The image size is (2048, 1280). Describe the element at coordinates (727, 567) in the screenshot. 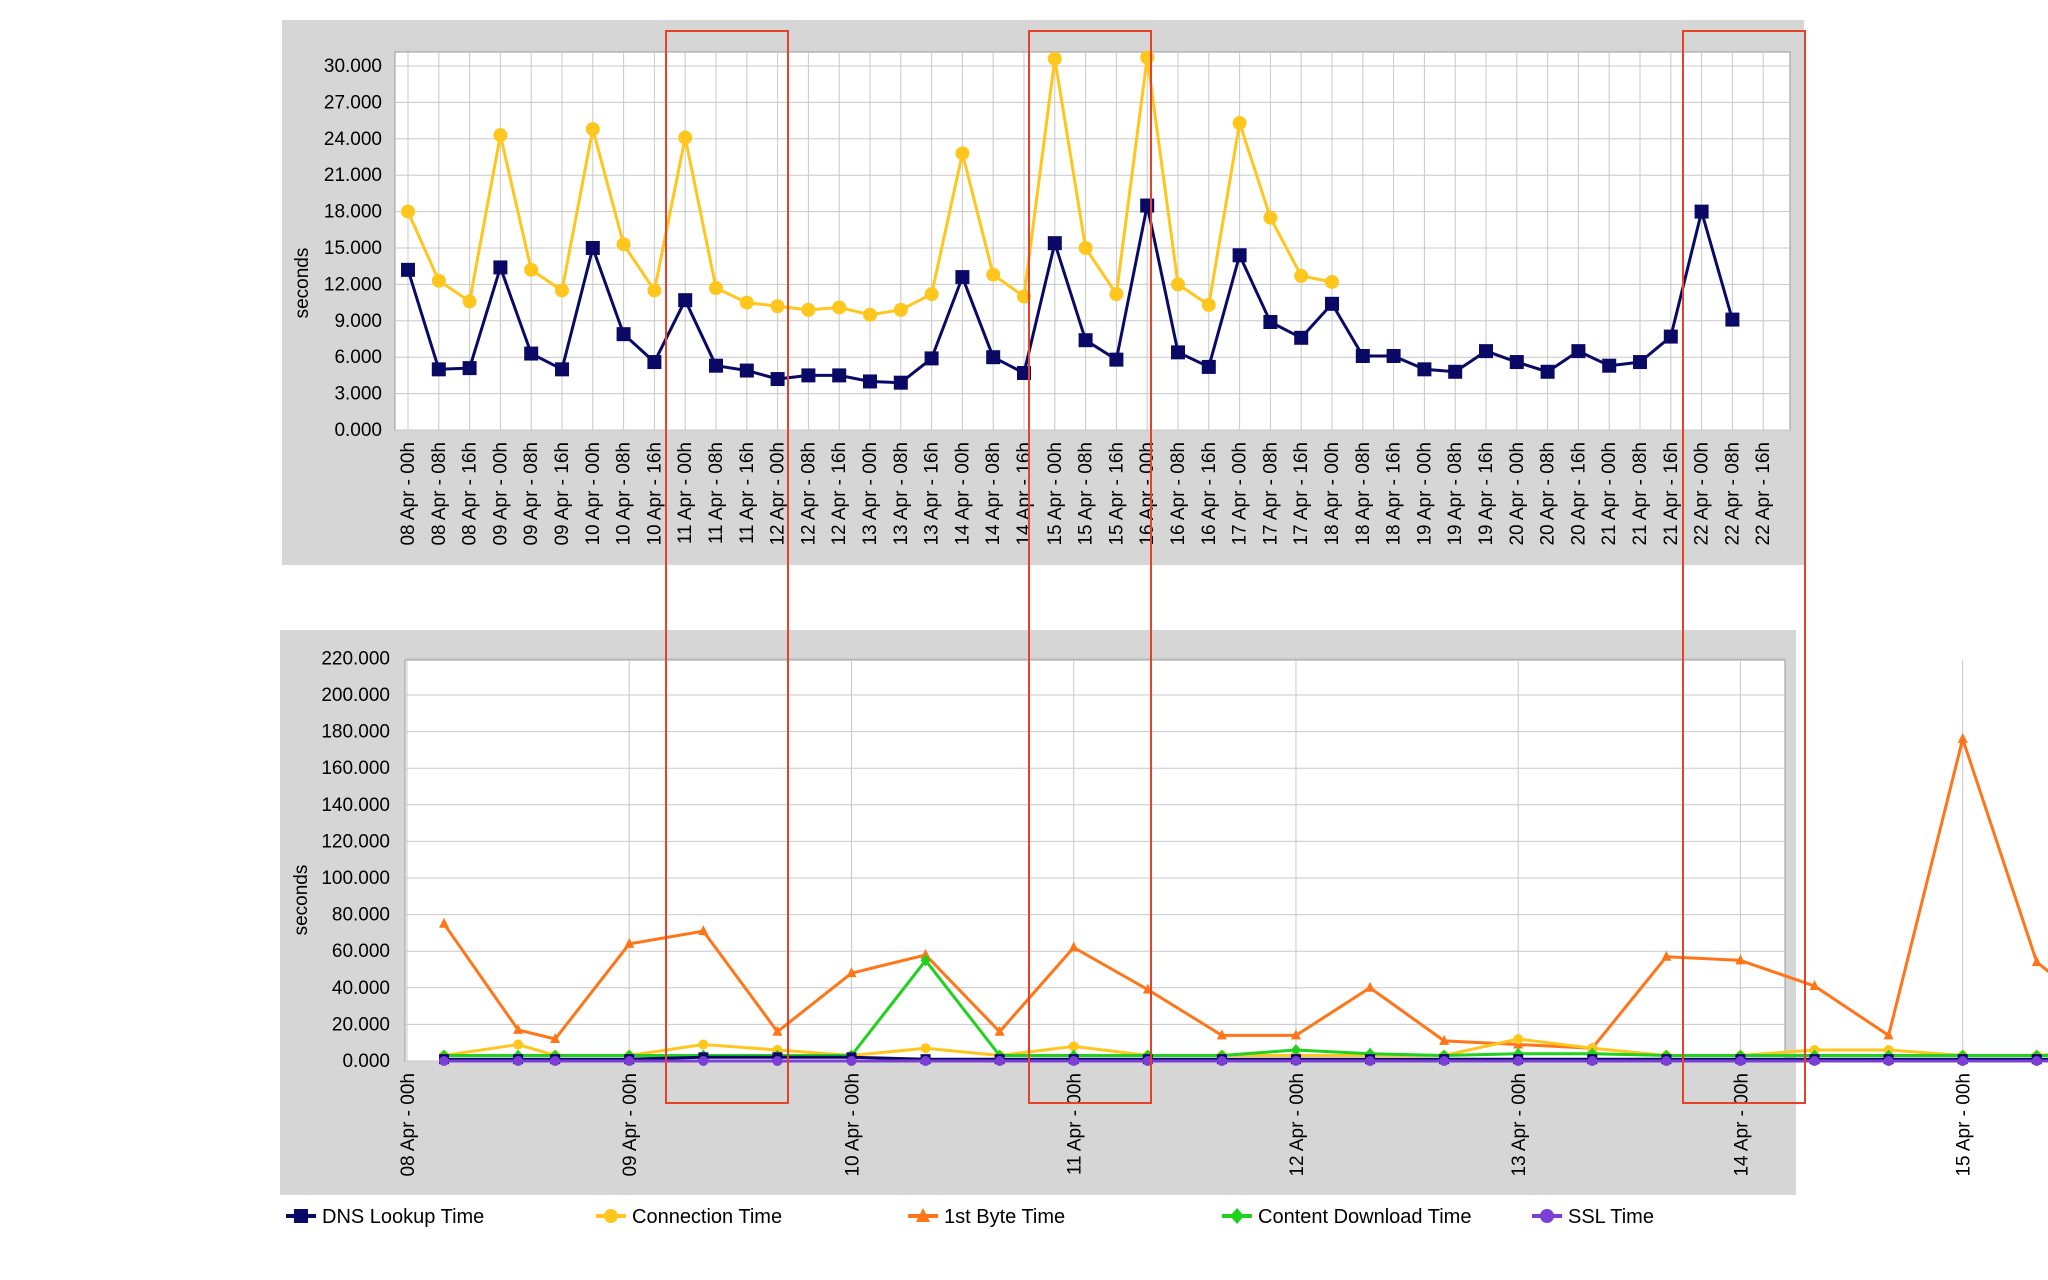

I see `highlight-box-11-apr` at that location.